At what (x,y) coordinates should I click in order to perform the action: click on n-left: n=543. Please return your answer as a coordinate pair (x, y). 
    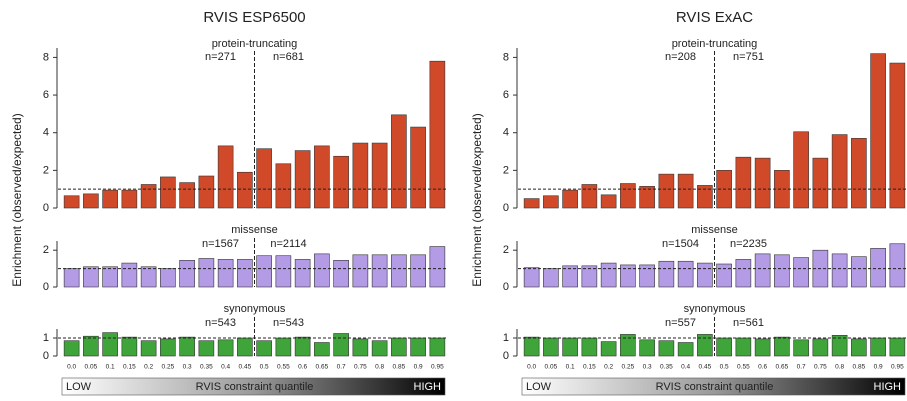
    Looking at the image, I should click on (220, 323).